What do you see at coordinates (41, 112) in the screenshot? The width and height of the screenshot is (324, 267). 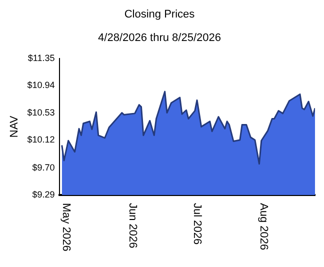 I see `y-tick-label: $10.53` at bounding box center [41, 112].